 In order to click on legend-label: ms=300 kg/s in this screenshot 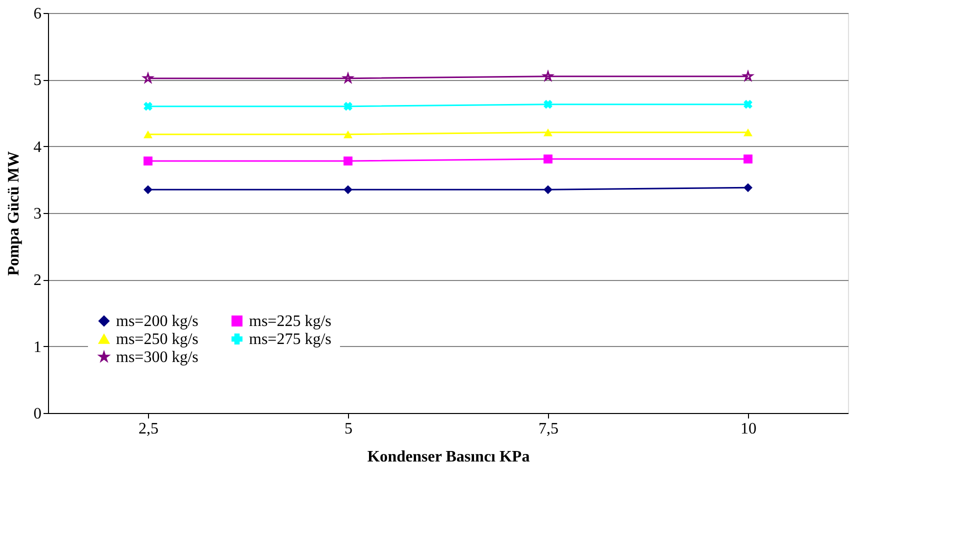, I will do `click(157, 357)`.